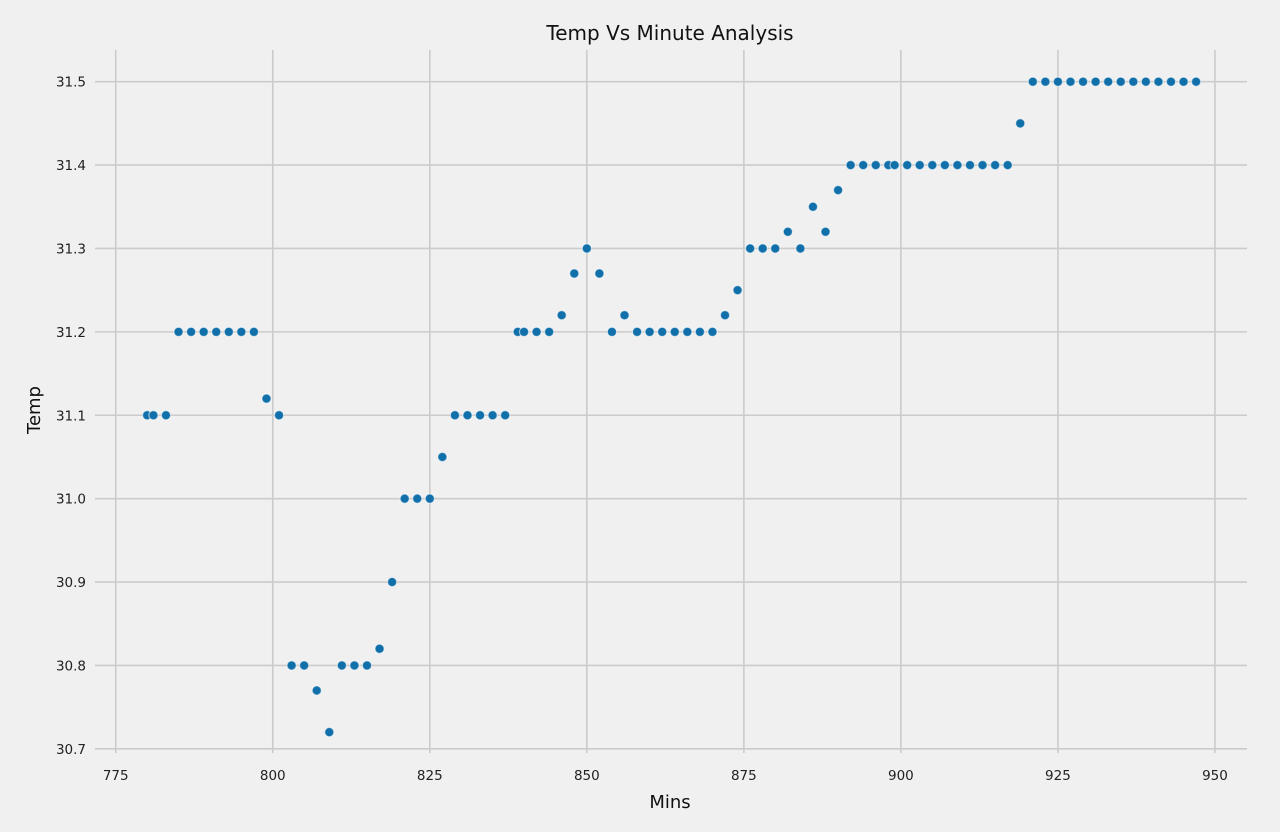  I want to click on chart-title: Temp Vs Minute Analysis, so click(669, 33).